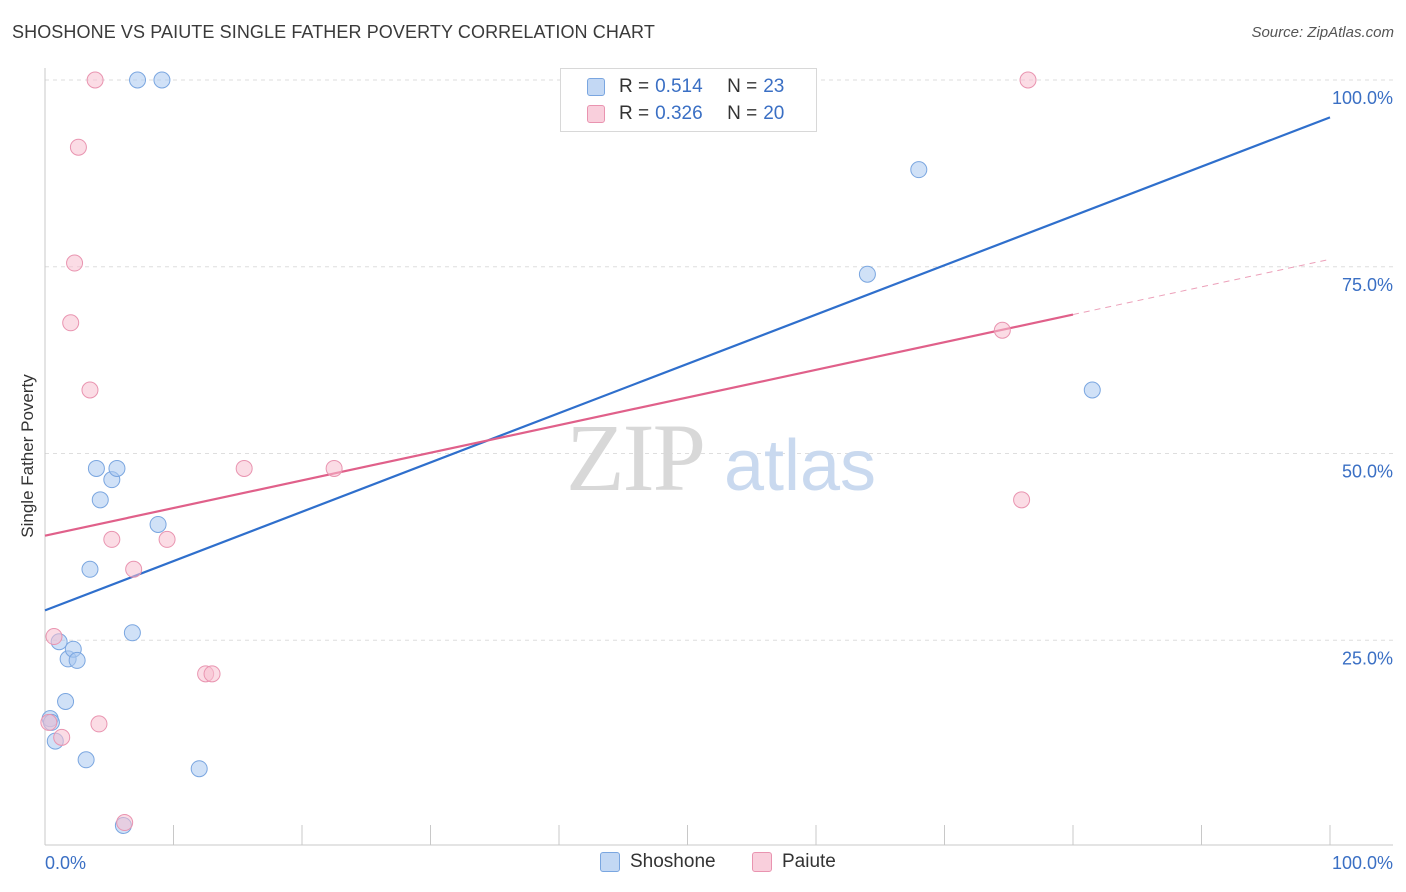  I want to click on stats-legend: R = 0.514 N = 23 R = 0.326 N = 20, so click(688, 100).